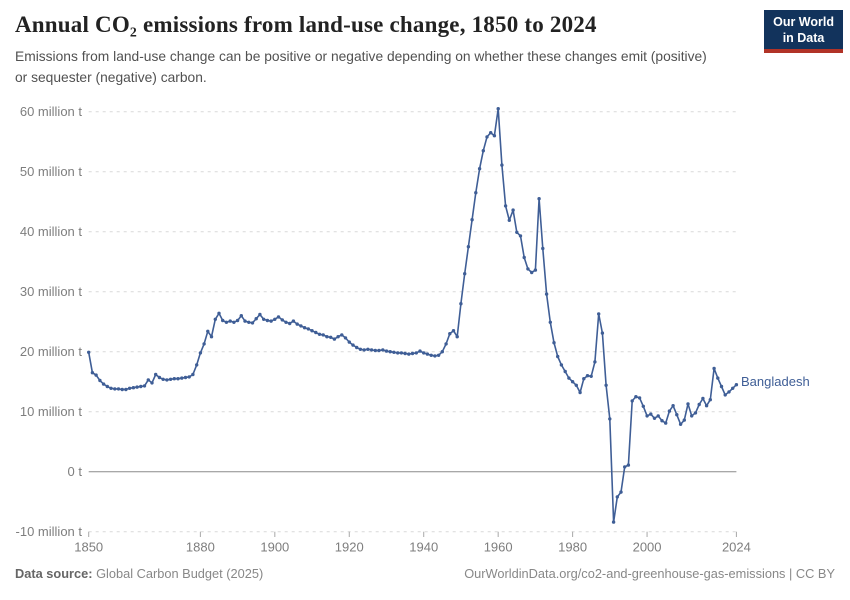  What do you see at coordinates (803, 32) in the screenshot?
I see `owid-logo: Our World in Data` at bounding box center [803, 32].